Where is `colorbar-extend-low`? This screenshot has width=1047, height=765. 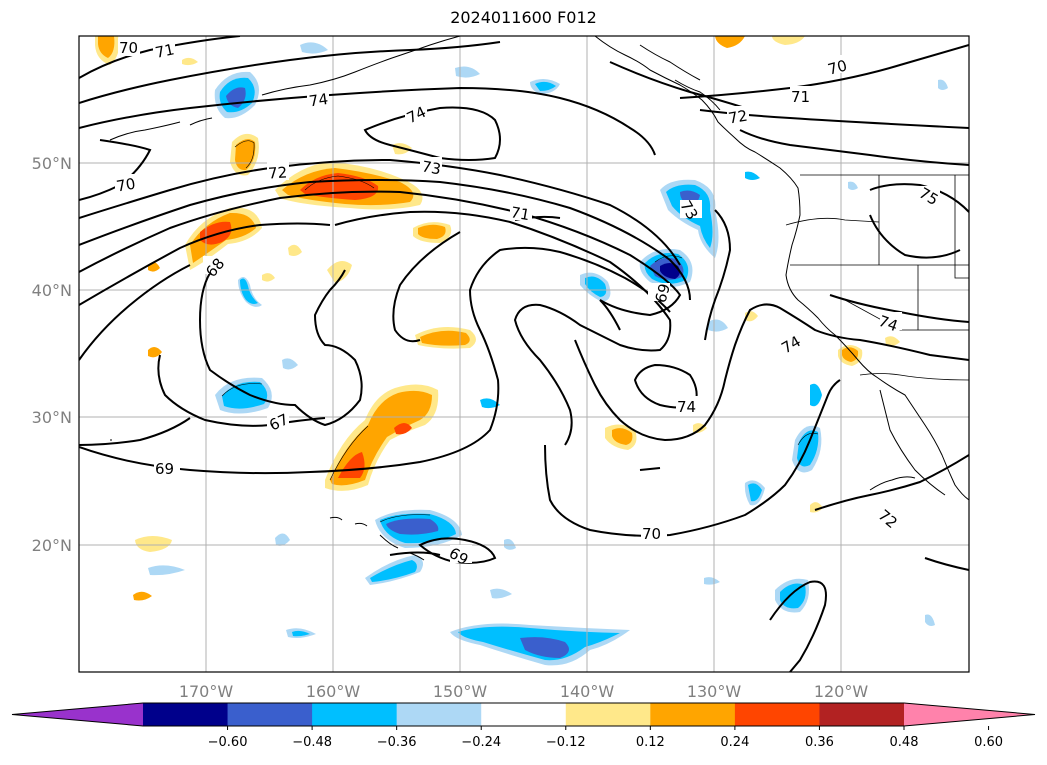 colorbar-extend-low is located at coordinates (77, 714).